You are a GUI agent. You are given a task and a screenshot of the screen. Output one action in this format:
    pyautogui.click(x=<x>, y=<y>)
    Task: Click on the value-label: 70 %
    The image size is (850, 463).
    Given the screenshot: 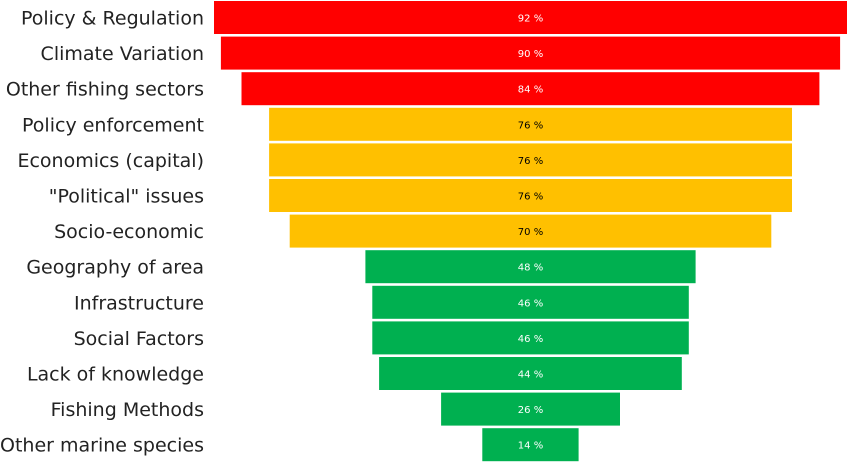 What is the action you would take?
    pyautogui.click(x=530, y=232)
    